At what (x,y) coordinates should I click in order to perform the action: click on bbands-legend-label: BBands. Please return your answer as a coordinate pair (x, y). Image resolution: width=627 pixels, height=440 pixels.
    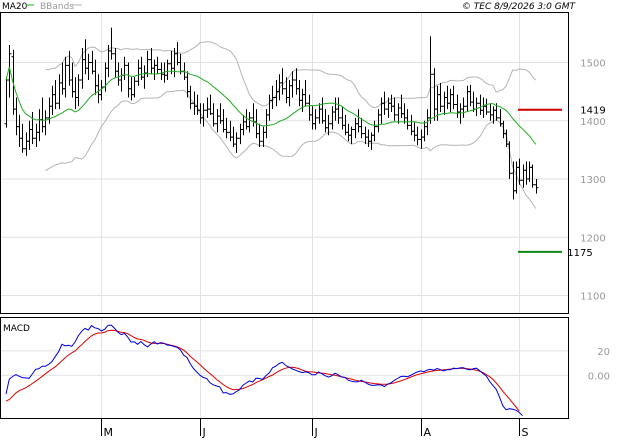
    Looking at the image, I should click on (57, 7).